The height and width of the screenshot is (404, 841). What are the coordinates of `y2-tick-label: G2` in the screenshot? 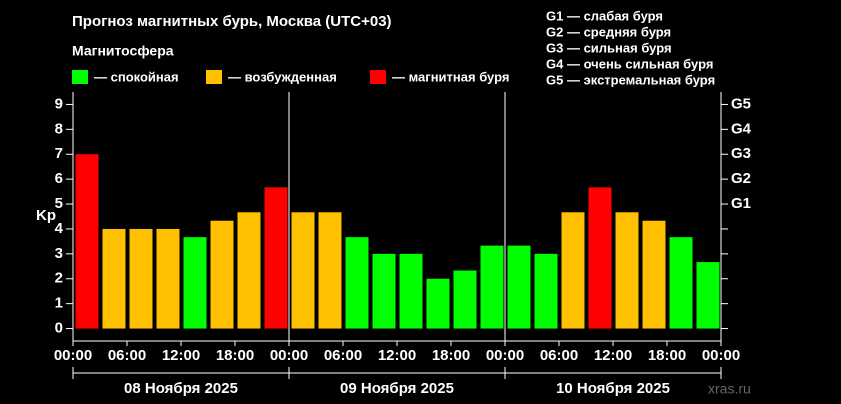 It's located at (741, 178).